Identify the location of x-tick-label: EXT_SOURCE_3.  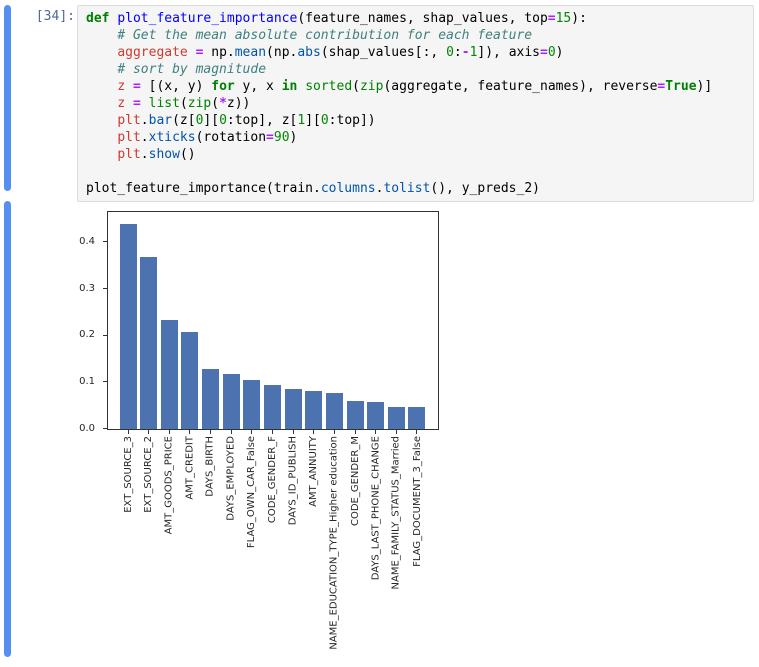
(128, 474).